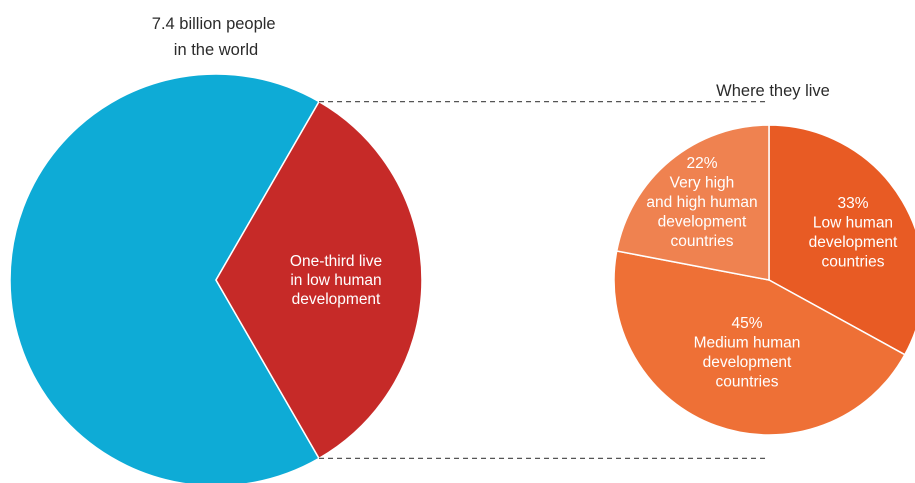 Image resolution: width=915 pixels, height=483 pixels. I want to click on world-pie-title: 7.4 billion people in the world, so click(216, 37).